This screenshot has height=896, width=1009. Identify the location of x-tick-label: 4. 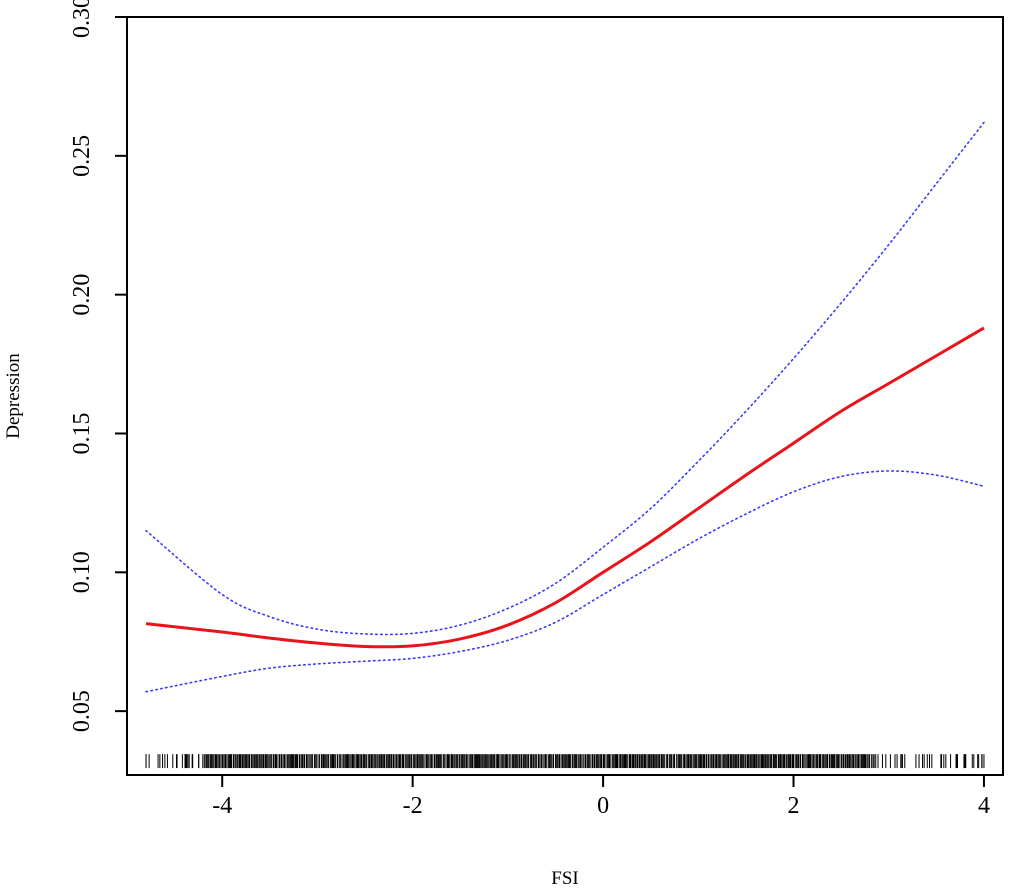
(984, 806).